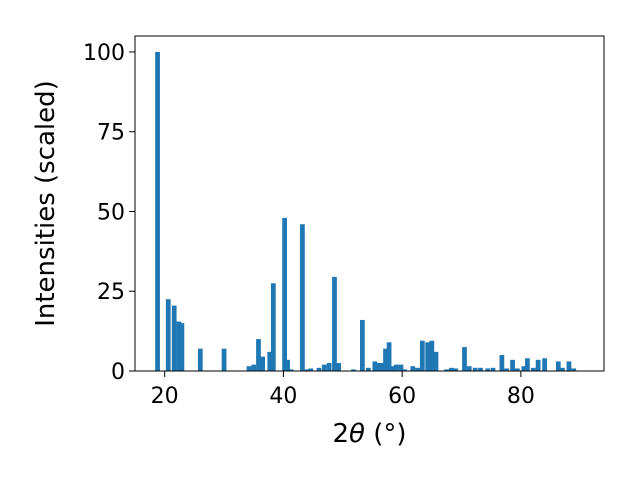 The width and height of the screenshot is (640, 480). Describe the element at coordinates (521, 396) in the screenshot. I see `x-tick-label: 80` at that location.